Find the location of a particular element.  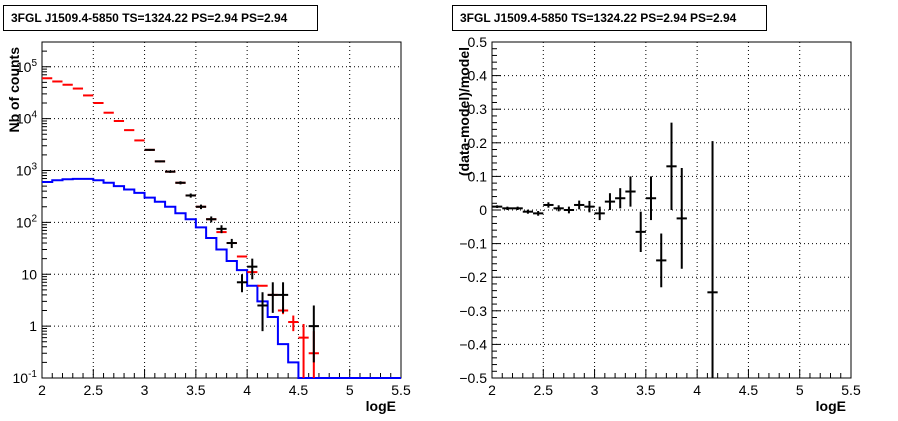

right-xtick-label: 2 is located at coordinates (492, 390).